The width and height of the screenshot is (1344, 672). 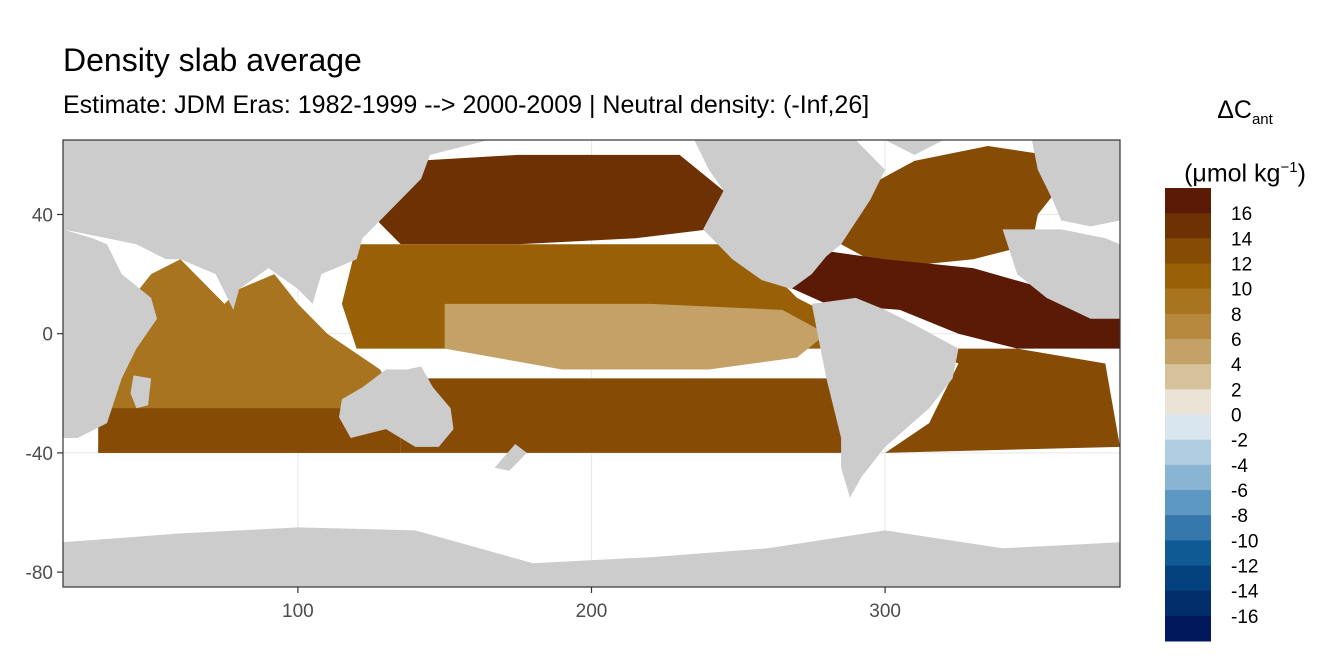 I want to click on x-tick-label: 300, so click(x=885, y=611).